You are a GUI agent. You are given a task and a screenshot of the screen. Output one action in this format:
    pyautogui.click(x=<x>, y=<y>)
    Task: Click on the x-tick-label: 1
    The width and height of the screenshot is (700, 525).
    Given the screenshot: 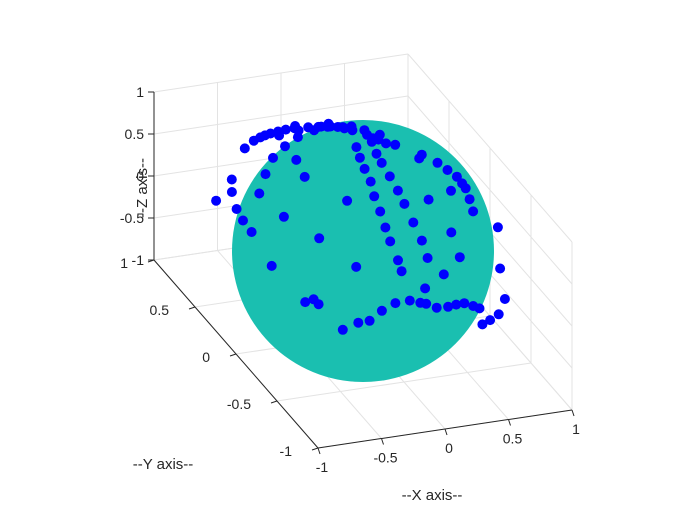 What is the action you would take?
    pyautogui.click(x=576, y=429)
    